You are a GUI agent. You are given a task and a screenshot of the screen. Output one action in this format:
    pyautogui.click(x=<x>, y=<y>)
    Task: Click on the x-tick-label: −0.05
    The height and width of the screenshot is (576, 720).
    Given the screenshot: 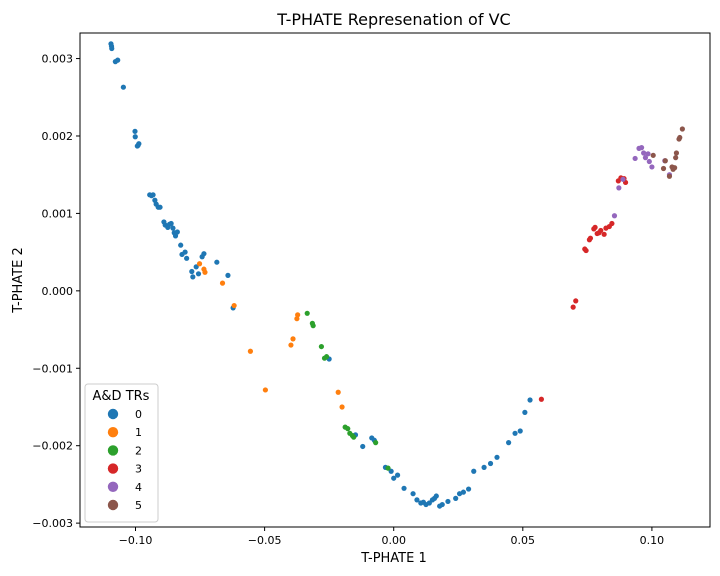 What is the action you would take?
    pyautogui.click(x=265, y=540)
    